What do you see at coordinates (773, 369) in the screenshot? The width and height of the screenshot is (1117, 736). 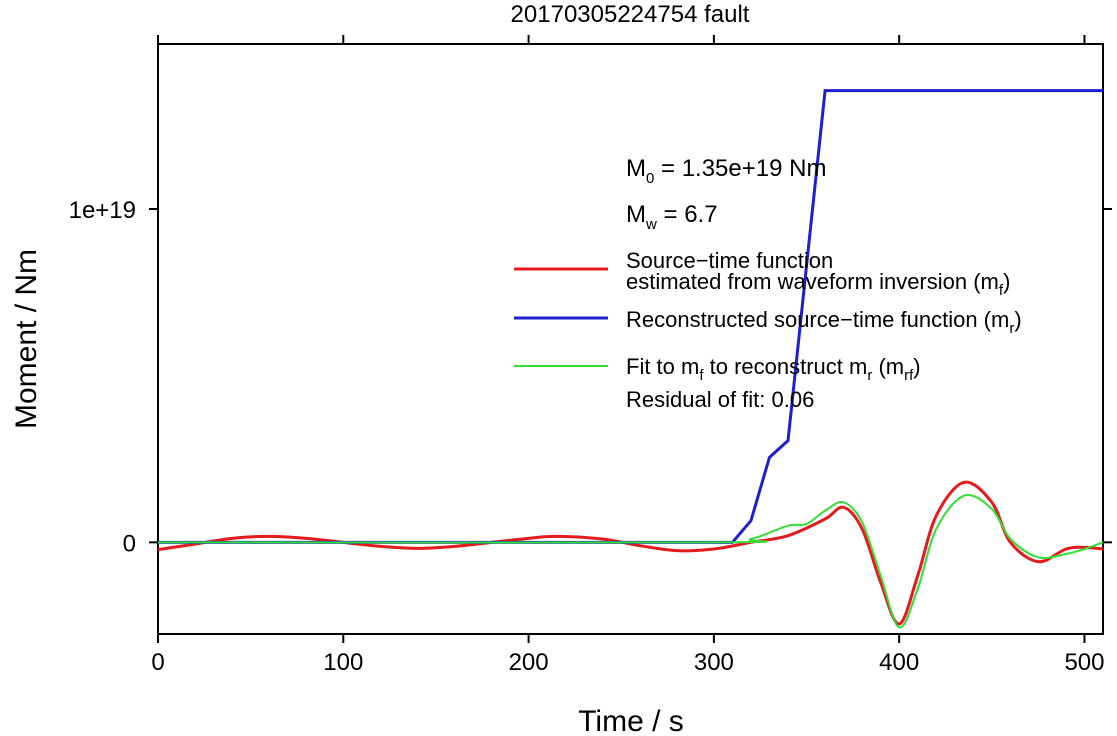 I see `legend-label-mrf: Fit to mf to reconstruct mr (mrf)` at bounding box center [773, 369].